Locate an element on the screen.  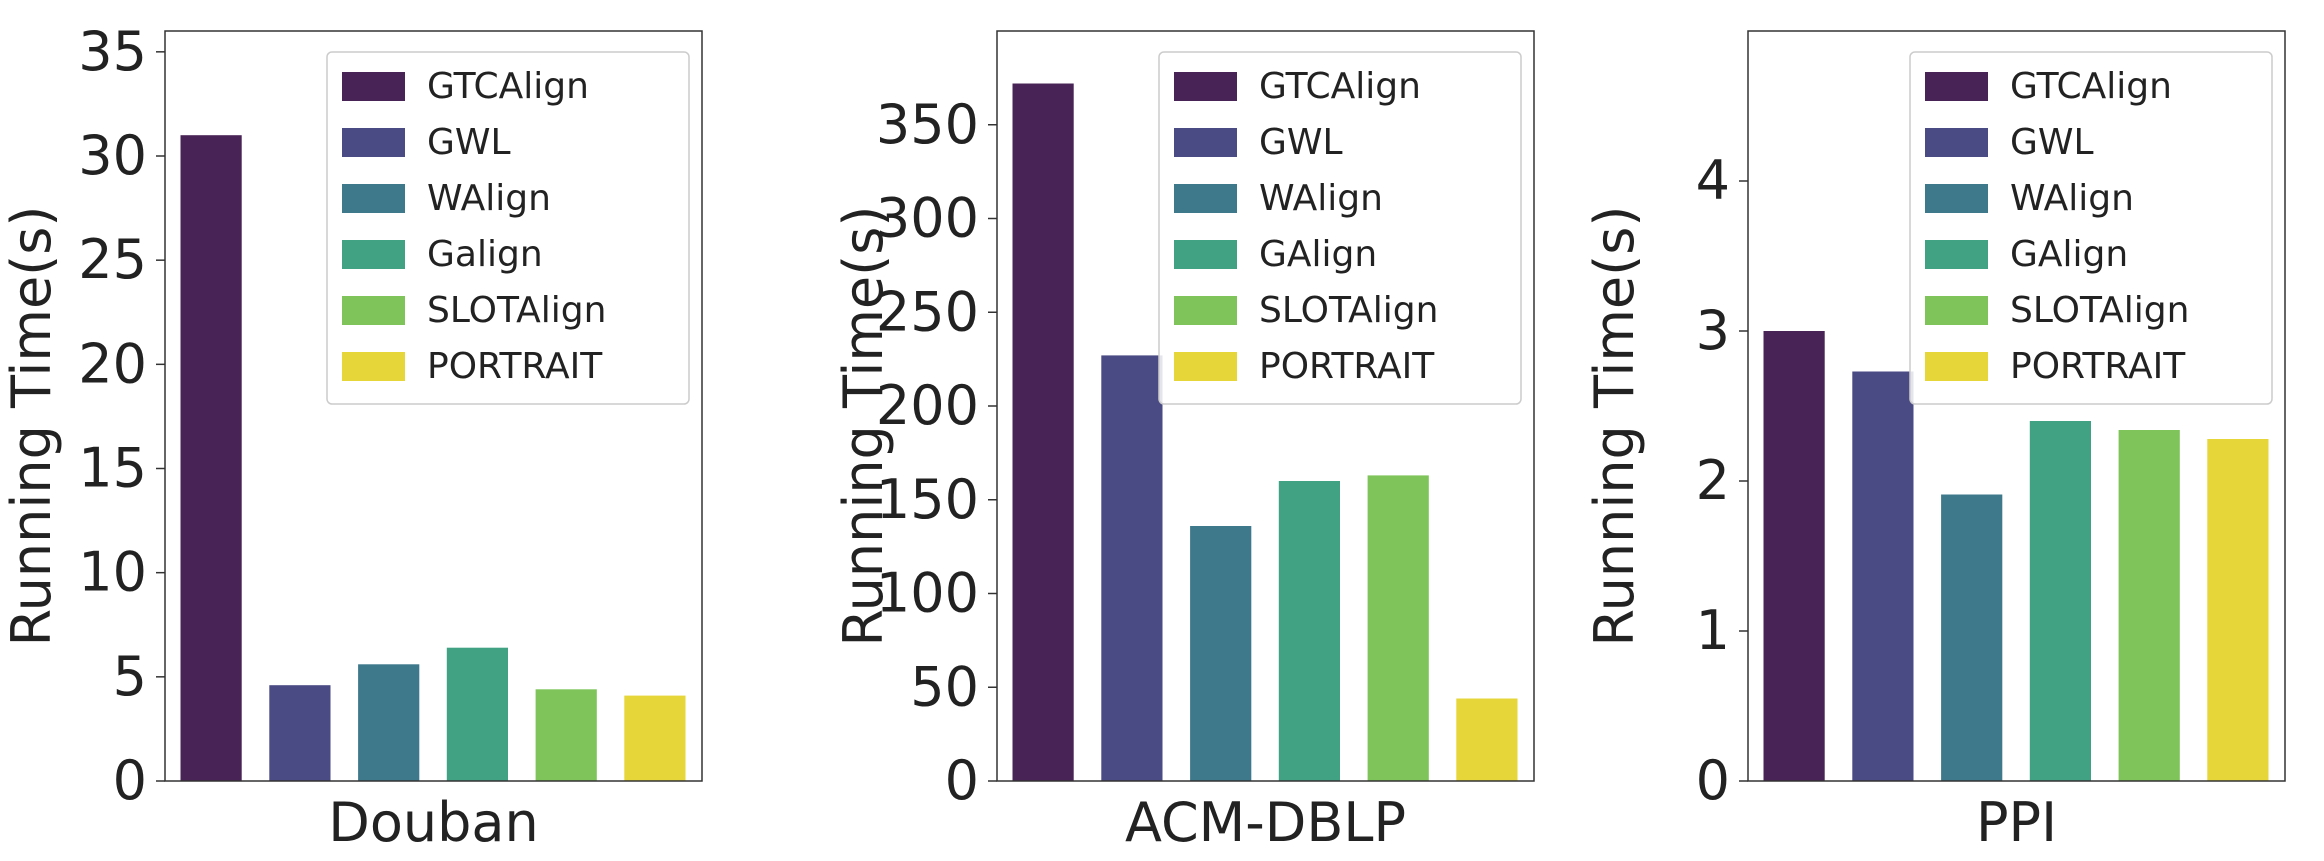
y-tick-label: 250 is located at coordinates (927, 311).